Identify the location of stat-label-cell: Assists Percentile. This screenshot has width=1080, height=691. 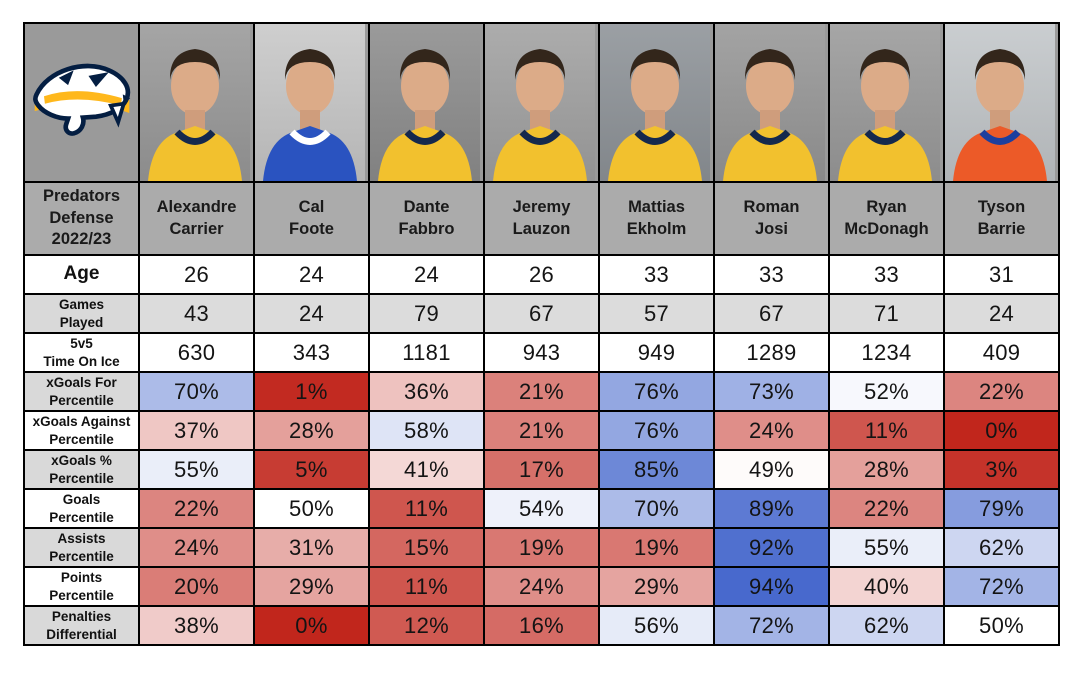
(81, 547).